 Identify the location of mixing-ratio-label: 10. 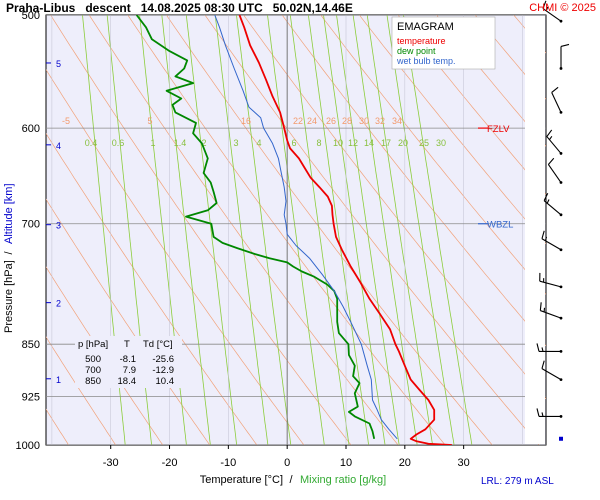
(338, 143).